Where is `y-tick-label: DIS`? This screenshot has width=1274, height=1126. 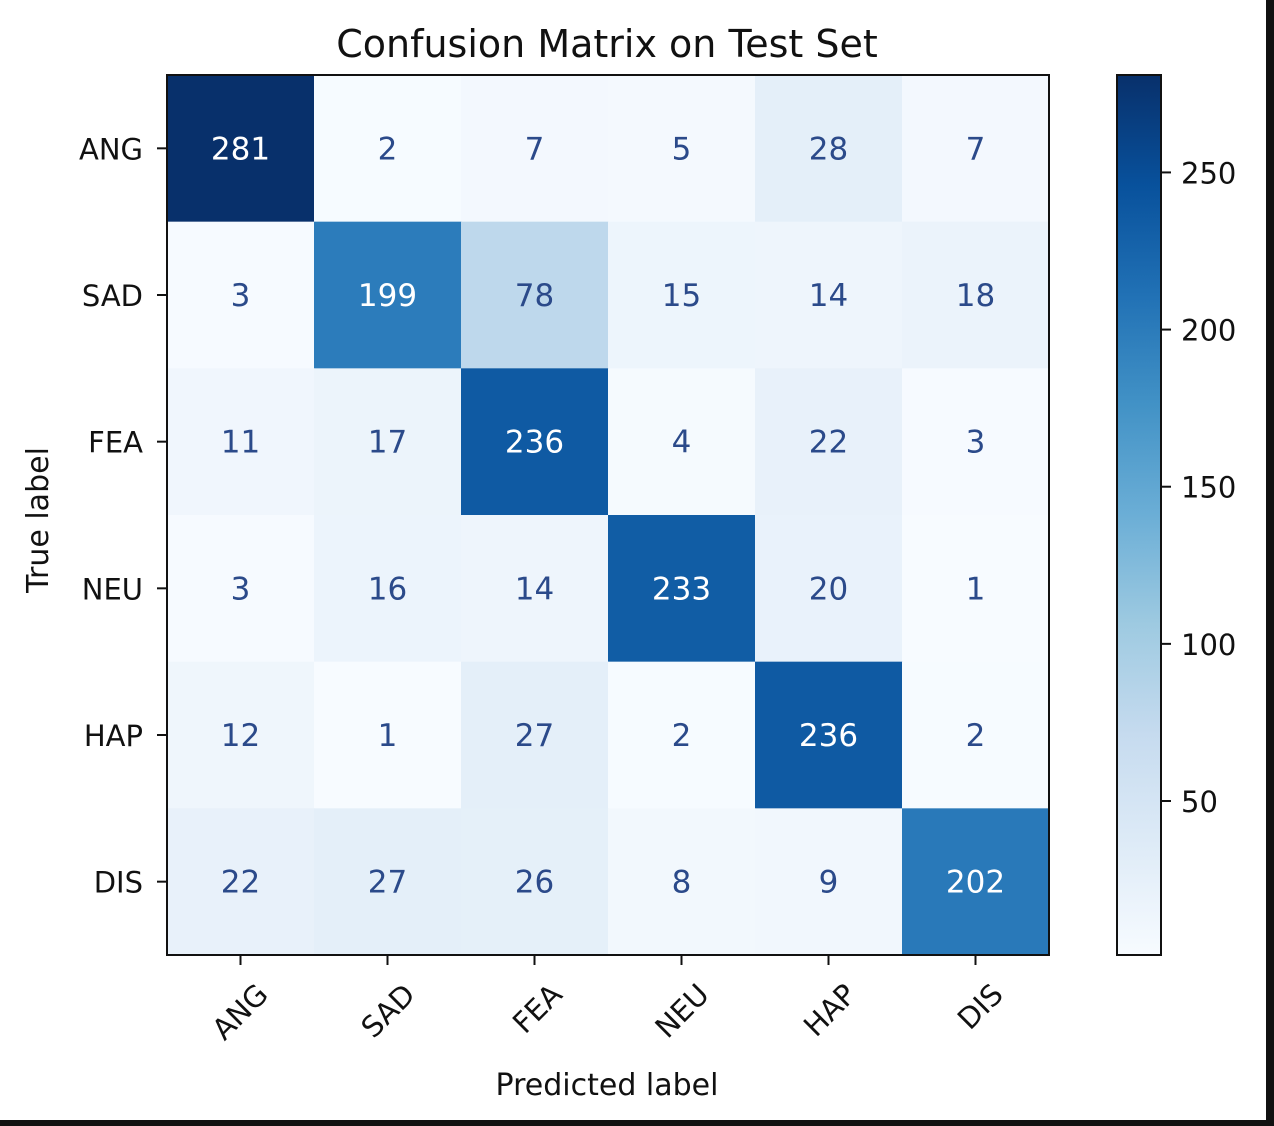 y-tick-label: DIS is located at coordinates (118, 883).